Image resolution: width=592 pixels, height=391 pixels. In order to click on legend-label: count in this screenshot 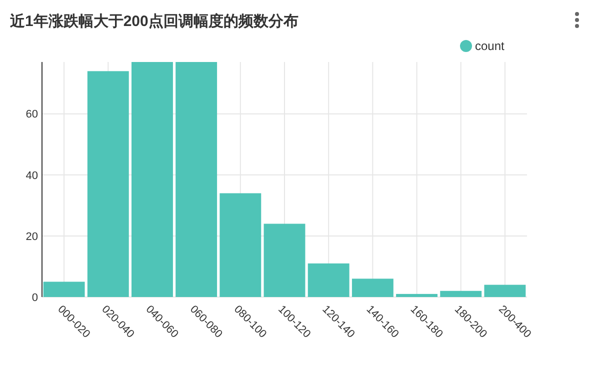, I will do `click(490, 46)`.